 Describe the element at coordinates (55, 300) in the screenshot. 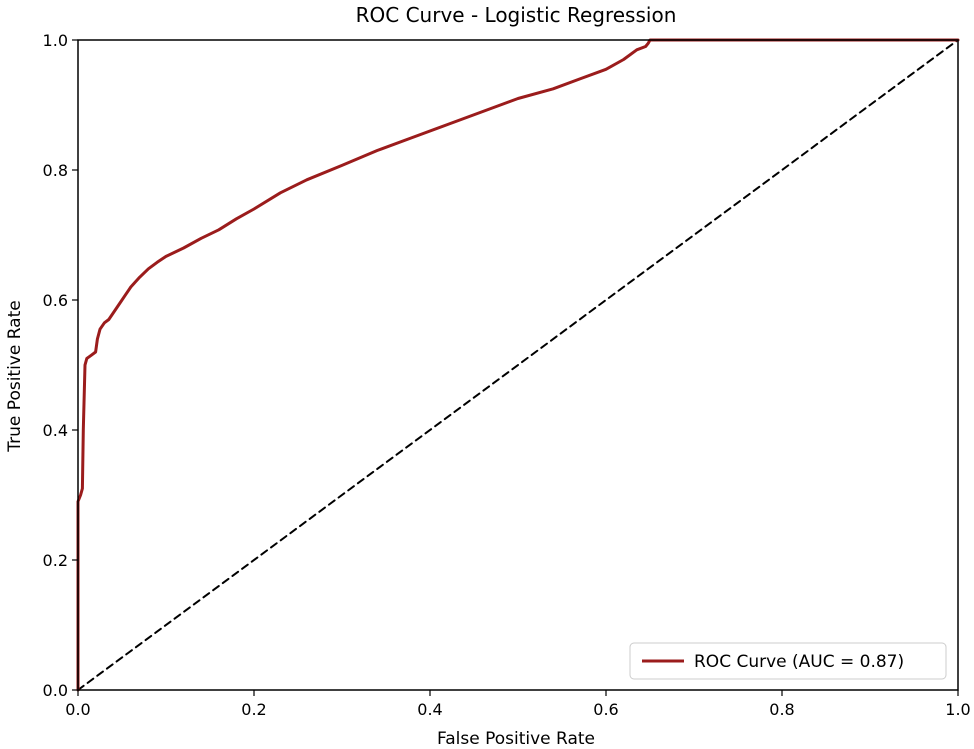

I see `y-tick-label: 0.6` at that location.